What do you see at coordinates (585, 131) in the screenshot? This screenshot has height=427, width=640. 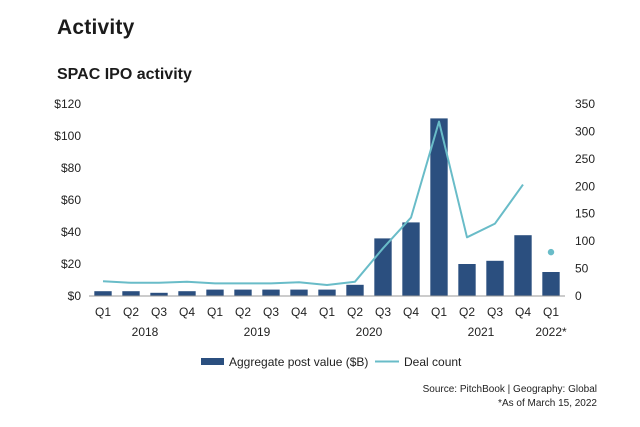 I see `right-axis-tick: 300` at bounding box center [585, 131].